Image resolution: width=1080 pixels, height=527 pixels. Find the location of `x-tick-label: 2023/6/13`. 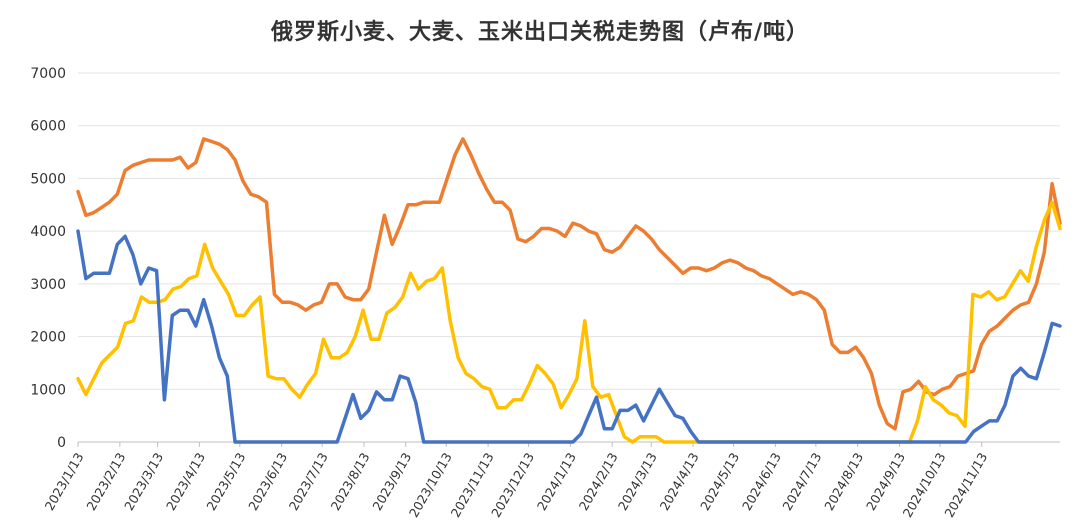

x-tick-label: 2023/6/13 is located at coordinates (267, 481).